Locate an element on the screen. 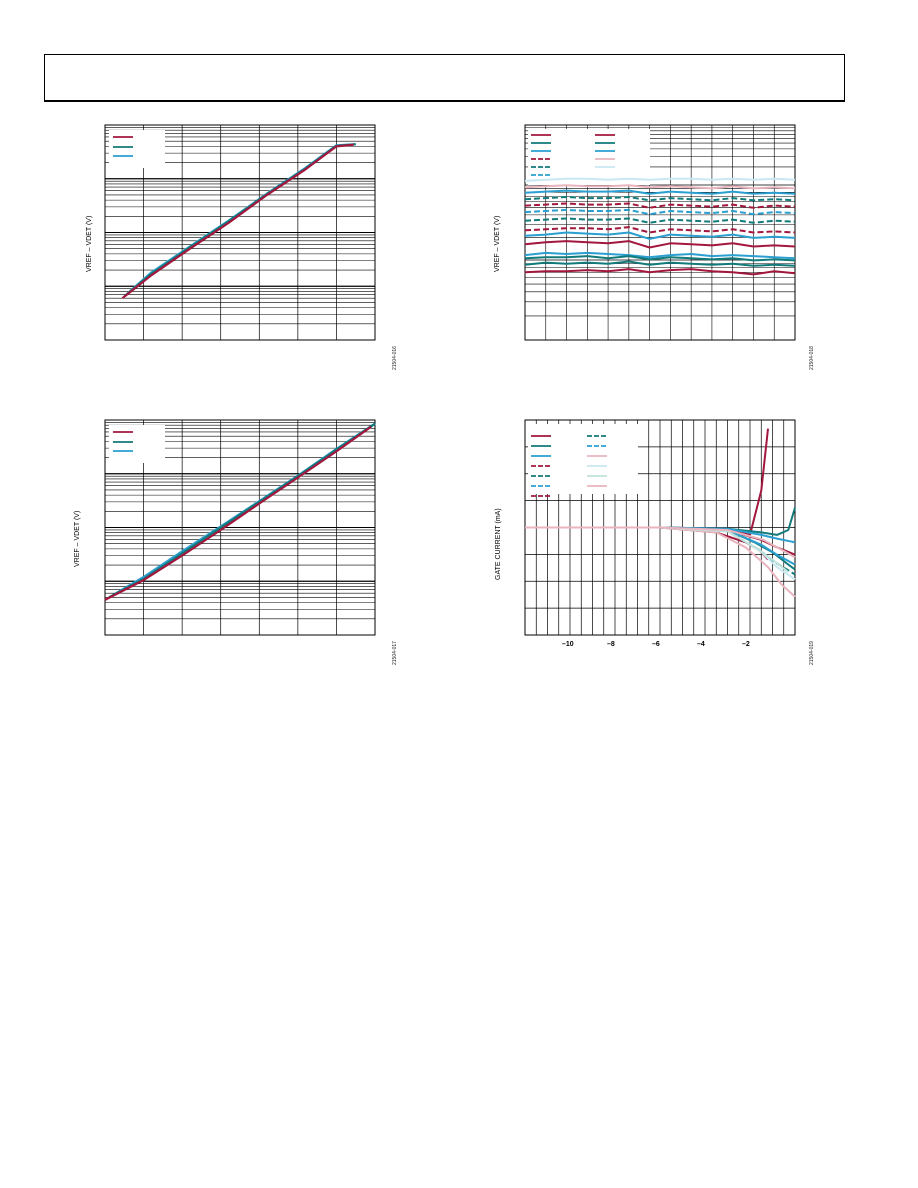 Image resolution: width=918 pixels, height=1188 pixels. chart-4-legend-box is located at coordinates (583, 459).